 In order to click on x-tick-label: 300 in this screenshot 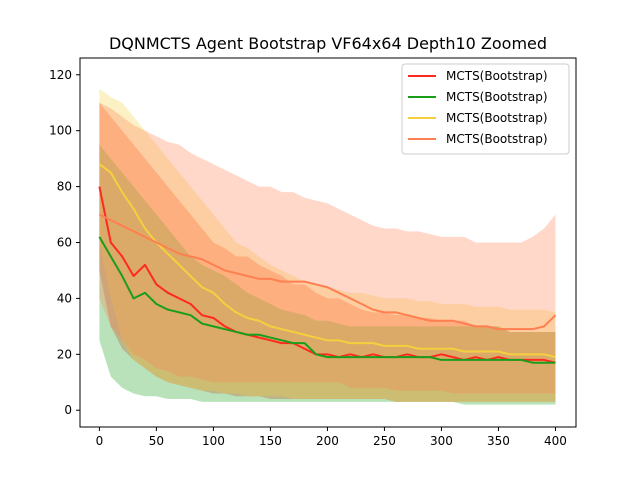, I will do `click(441, 441)`.